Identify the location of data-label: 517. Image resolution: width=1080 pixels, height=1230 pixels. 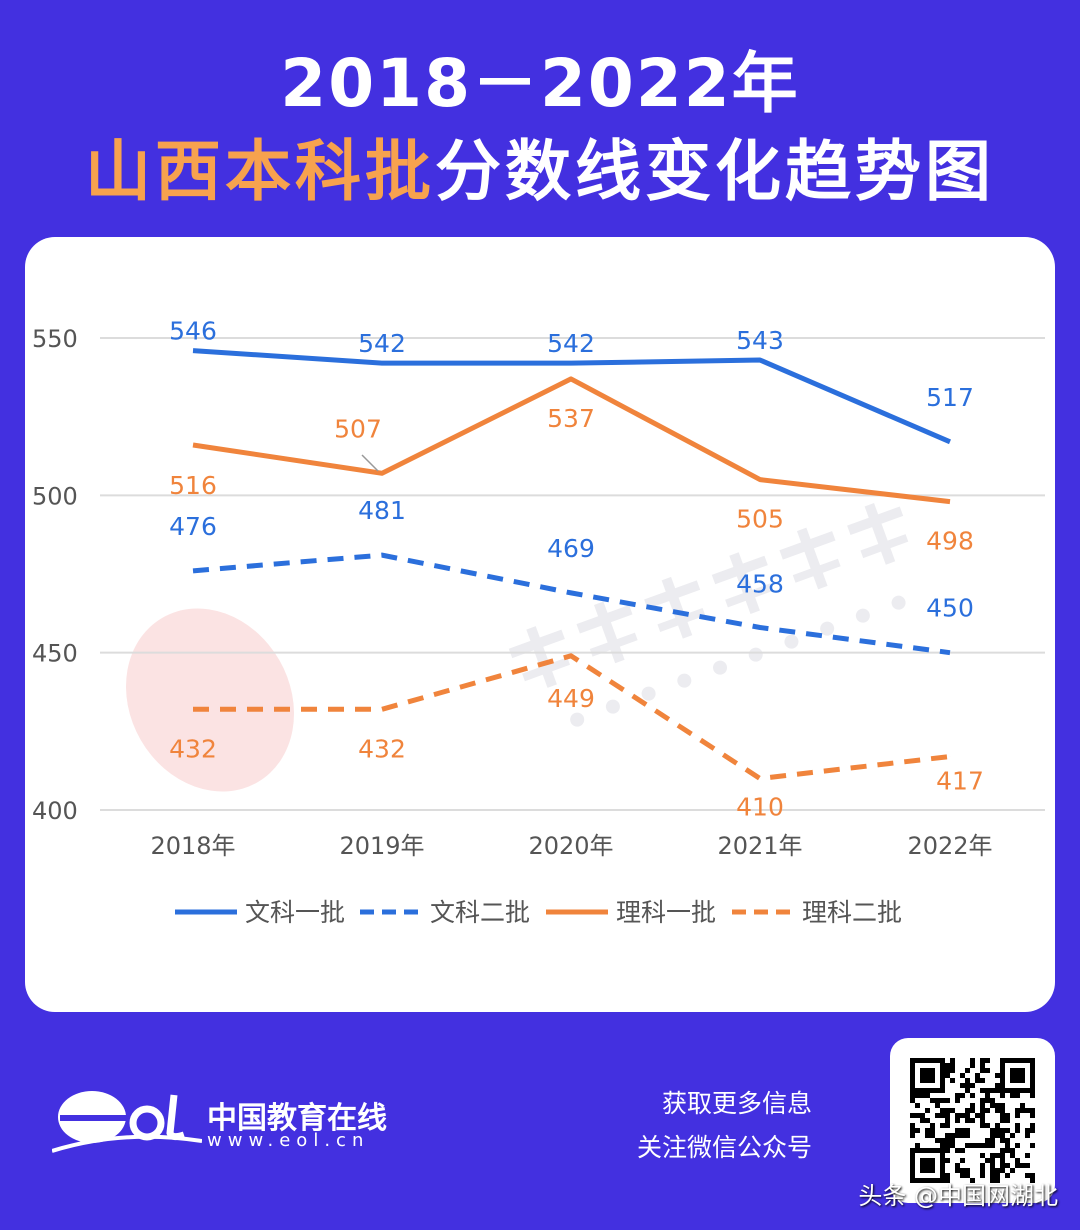
(950, 397).